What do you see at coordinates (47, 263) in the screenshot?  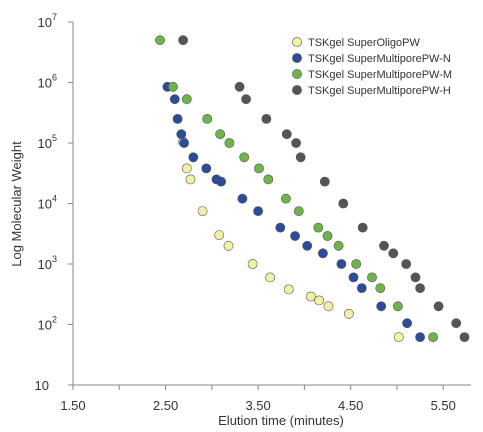 I see `y-tick-label: 10³` at bounding box center [47, 263].